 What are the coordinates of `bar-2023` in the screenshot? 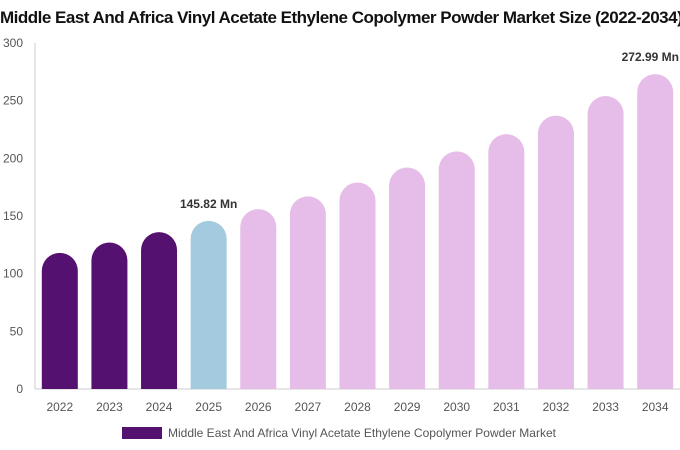 It's located at (109, 315).